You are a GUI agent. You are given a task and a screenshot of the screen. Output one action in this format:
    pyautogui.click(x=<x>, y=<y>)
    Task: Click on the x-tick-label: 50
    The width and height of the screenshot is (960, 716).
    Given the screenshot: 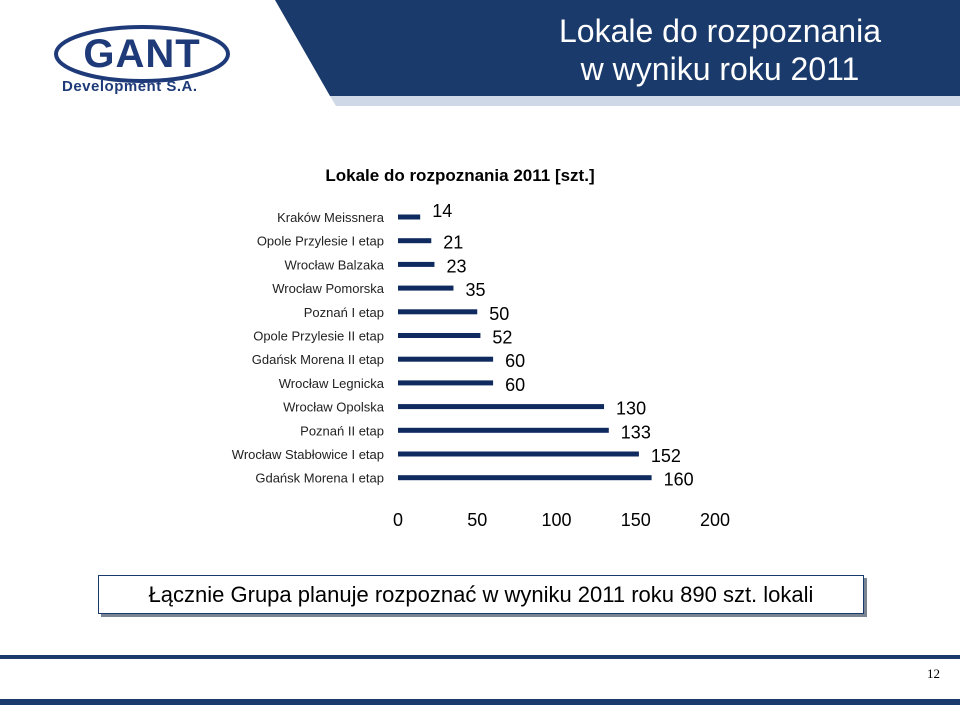 What is the action you would take?
    pyautogui.click(x=477, y=520)
    